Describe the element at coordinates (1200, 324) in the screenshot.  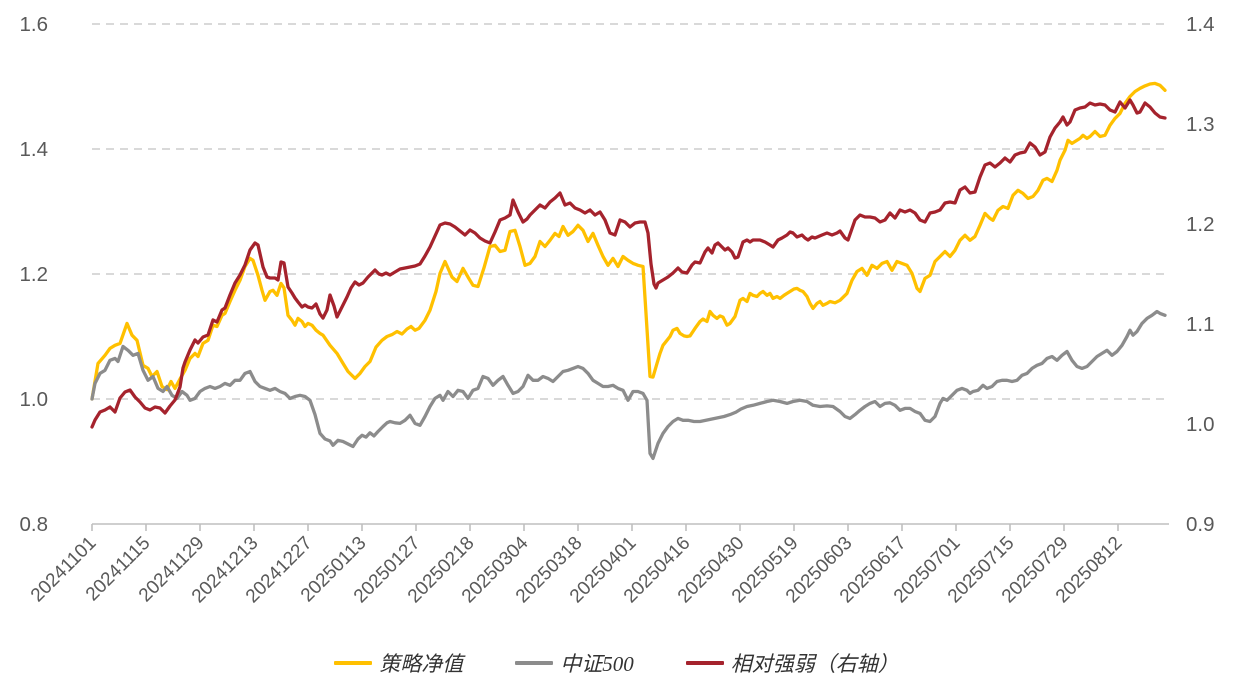
I see `right-axis-label: 1.1` at that location.